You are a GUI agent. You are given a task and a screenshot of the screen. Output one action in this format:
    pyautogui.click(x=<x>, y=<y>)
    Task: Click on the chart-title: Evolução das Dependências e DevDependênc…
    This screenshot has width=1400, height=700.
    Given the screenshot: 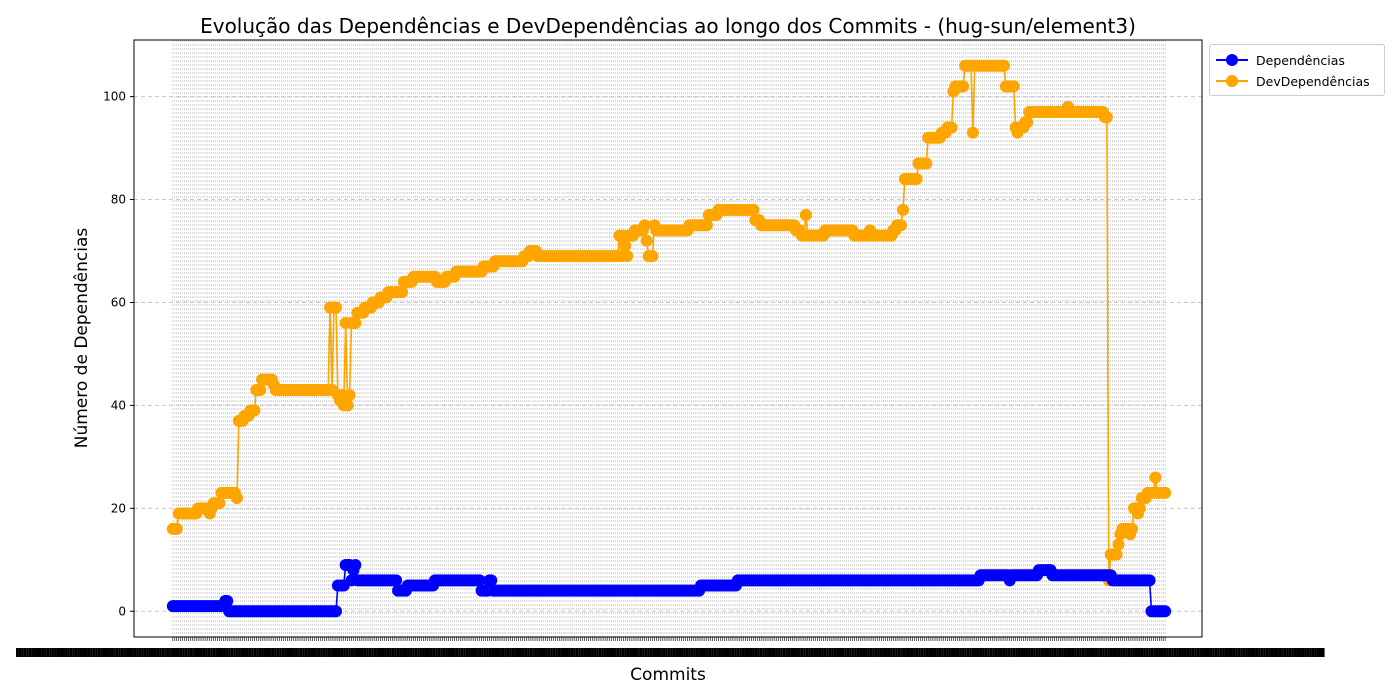 What is the action you would take?
    pyautogui.click(x=668, y=26)
    